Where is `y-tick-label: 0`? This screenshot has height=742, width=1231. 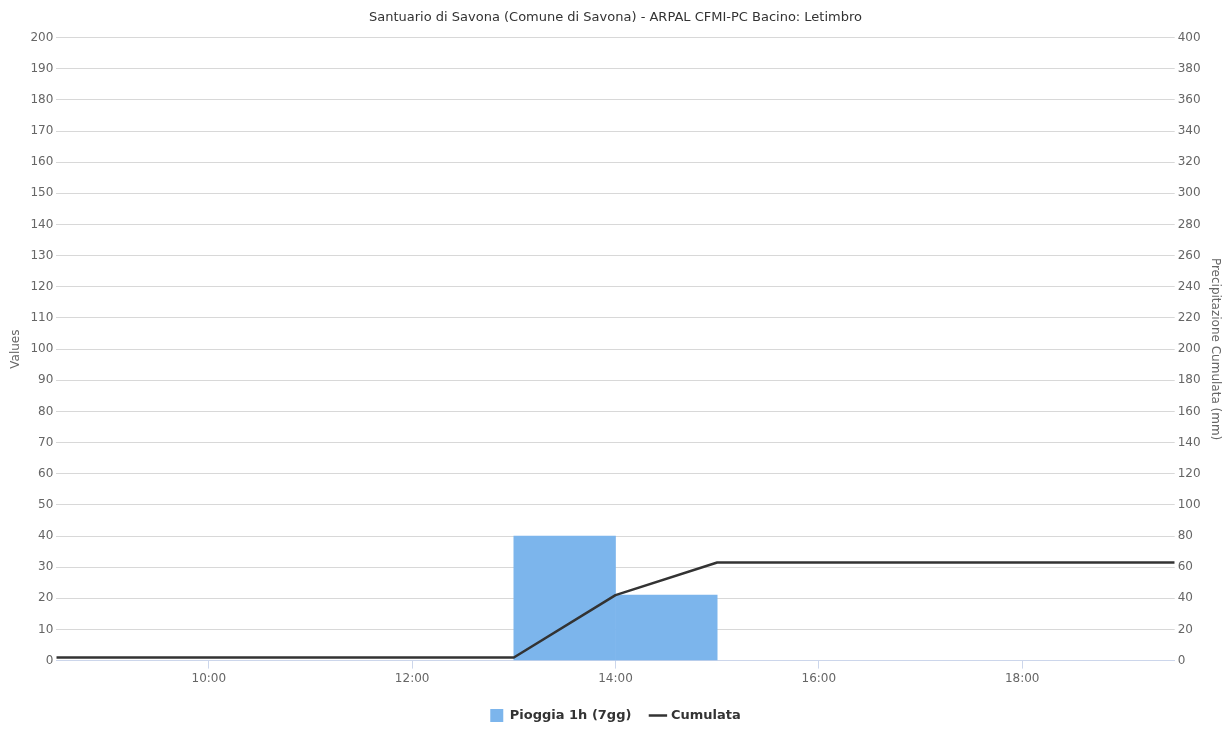
y-tick-label: 0 is located at coordinates (49, 659).